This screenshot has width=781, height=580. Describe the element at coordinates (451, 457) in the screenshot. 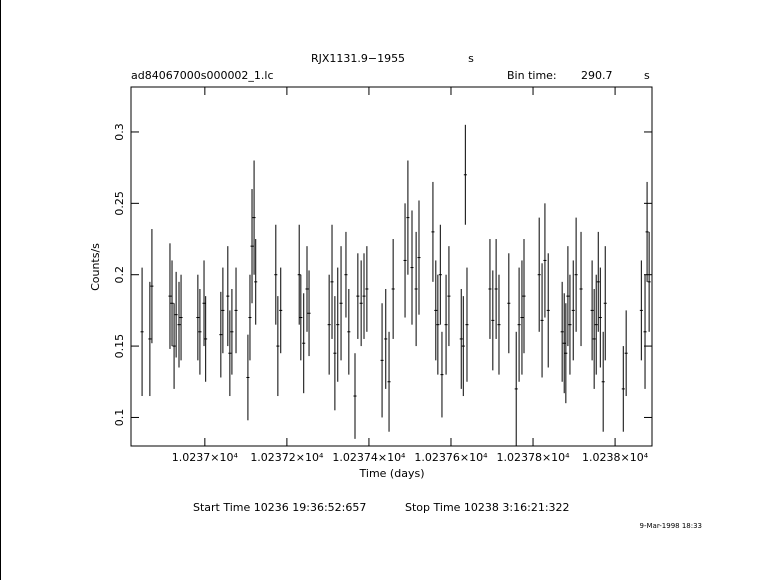

I see `x-tick-label: 1.02376×10⁴` at that location.